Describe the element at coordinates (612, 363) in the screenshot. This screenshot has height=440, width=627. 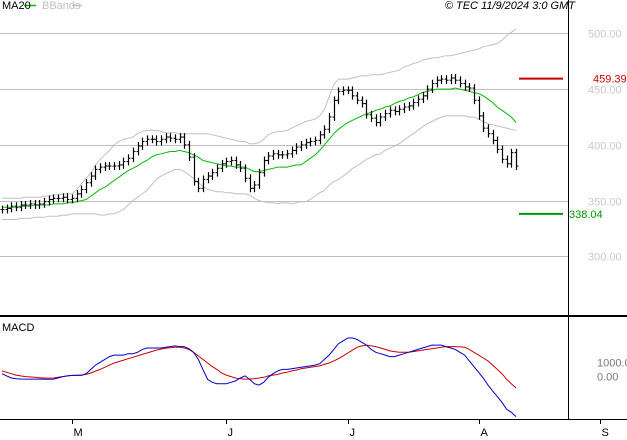
I see `macd-tick-label: 1000.00` at that location.